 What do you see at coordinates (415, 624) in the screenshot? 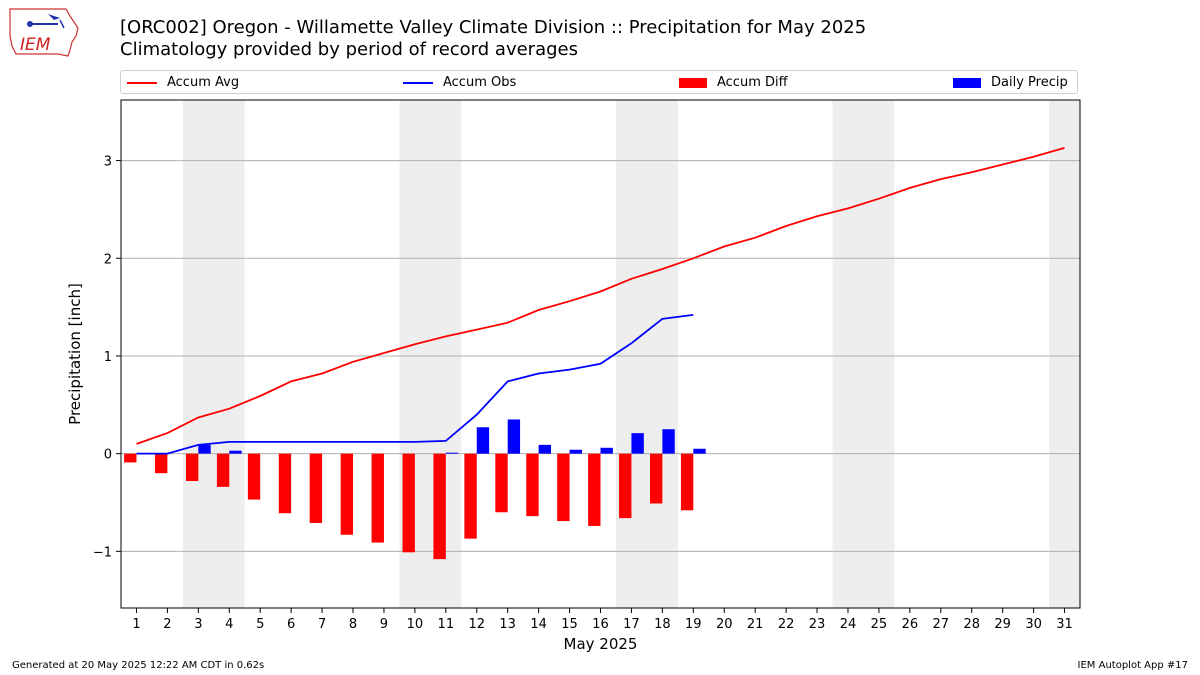
I see `x-tick-label: 10` at bounding box center [415, 624].